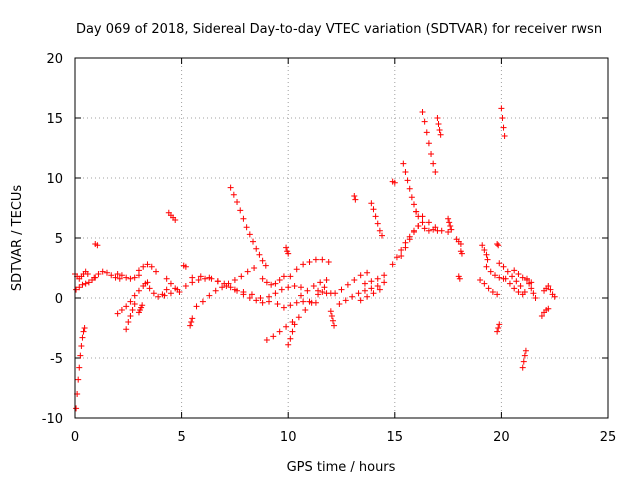 This screenshot has height=480, width=640. I want to click on y-tick-label: 5, so click(59, 239).